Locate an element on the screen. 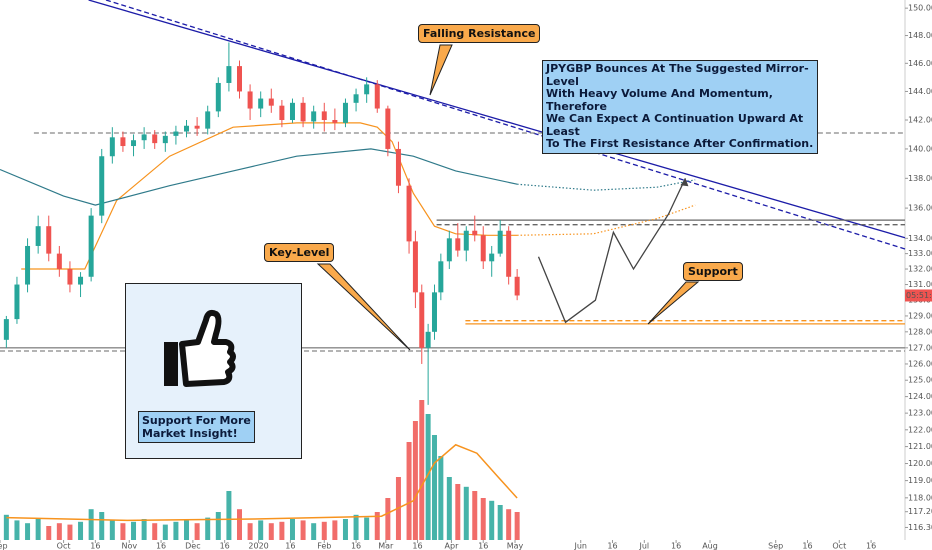 Image resolution: width=932 pixels, height=550 pixels. x-tick-label: Oct is located at coordinates (64, 546).